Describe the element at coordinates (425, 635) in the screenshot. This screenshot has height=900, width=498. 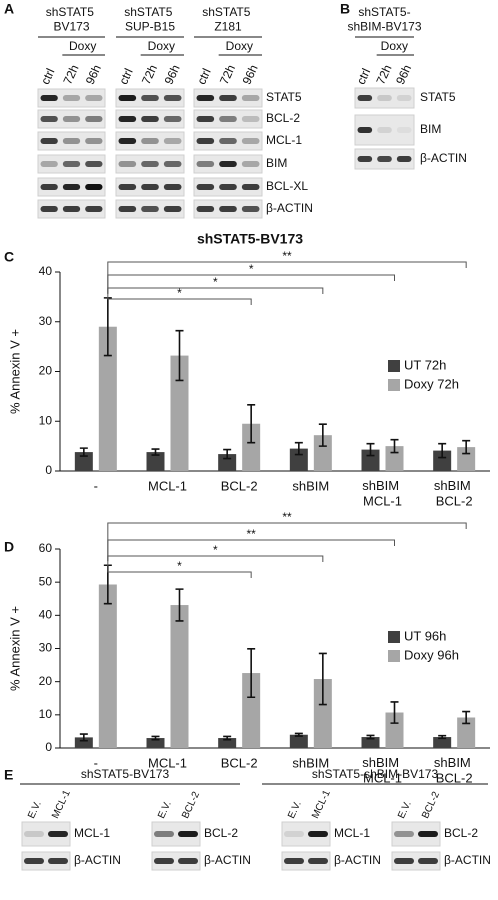
I see `legend-label: UT 96h` at that location.